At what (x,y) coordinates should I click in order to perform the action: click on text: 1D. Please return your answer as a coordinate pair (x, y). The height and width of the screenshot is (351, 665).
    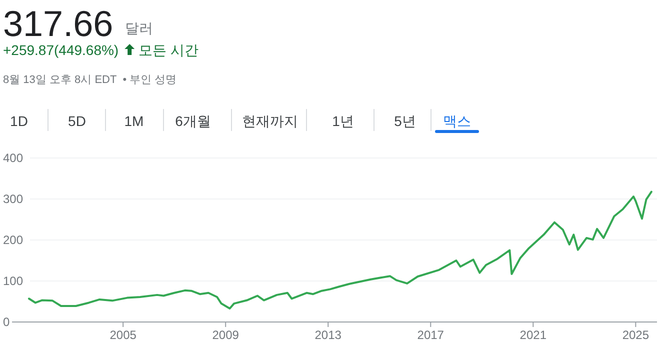
    Looking at the image, I should click on (19, 121).